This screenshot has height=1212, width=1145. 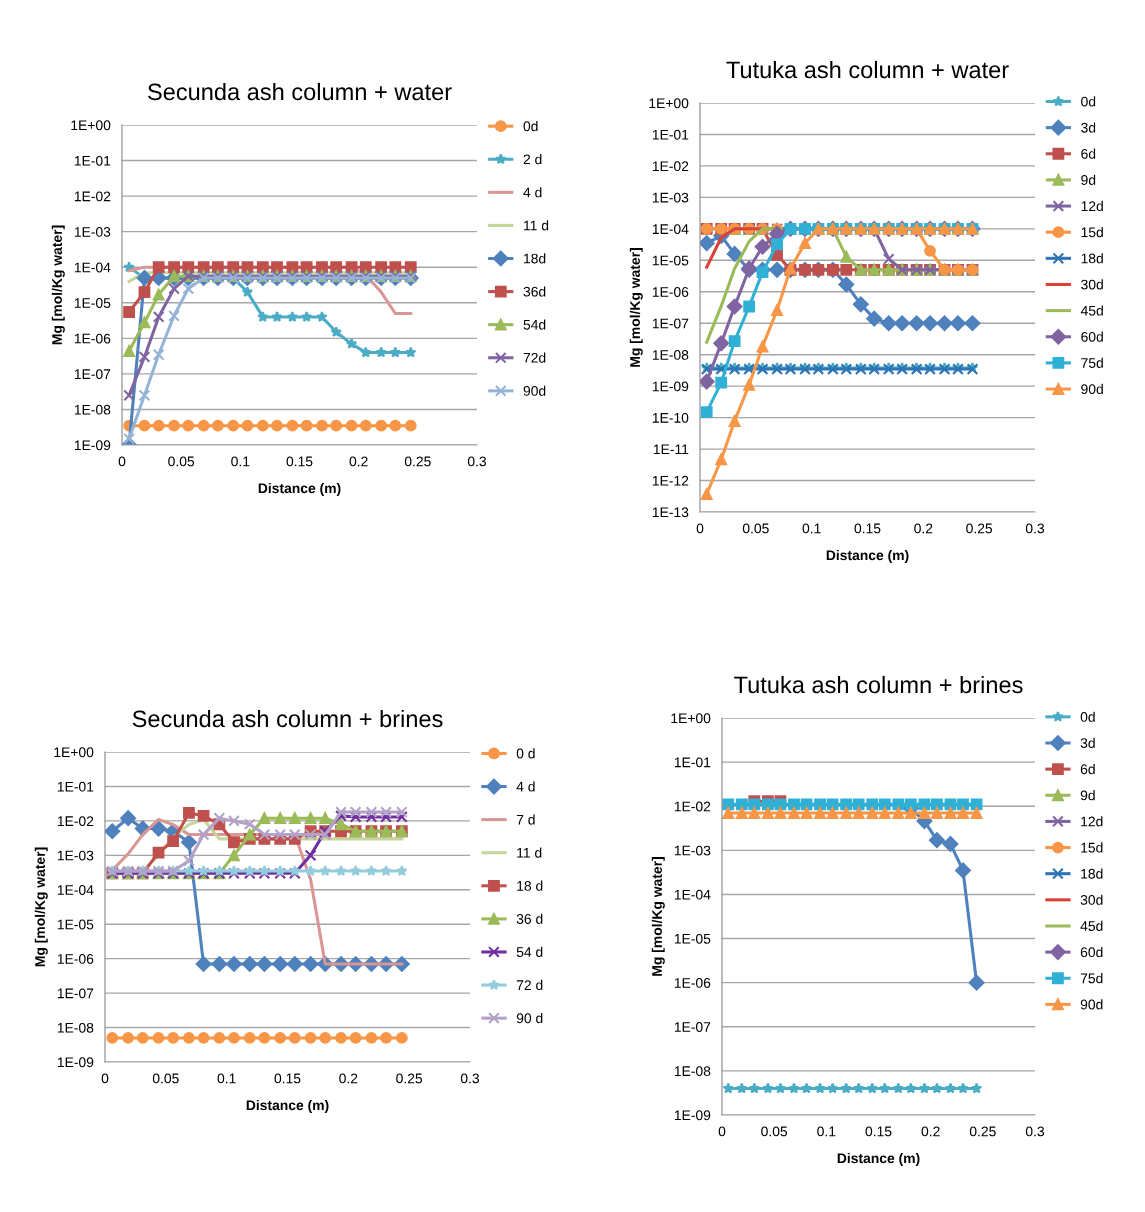 What do you see at coordinates (529, 1018) in the screenshot?
I see `legend-label: 90 d` at bounding box center [529, 1018].